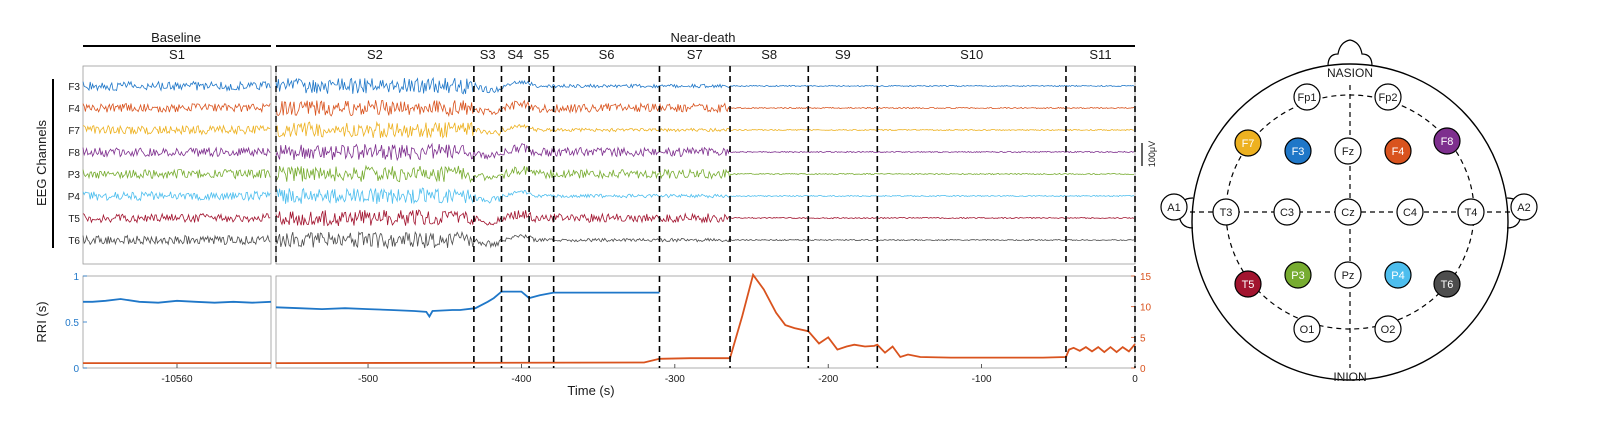 This screenshot has height=426, width=1600. What do you see at coordinates (769, 54) in the screenshot?
I see `stage-label-s8: S8` at bounding box center [769, 54].